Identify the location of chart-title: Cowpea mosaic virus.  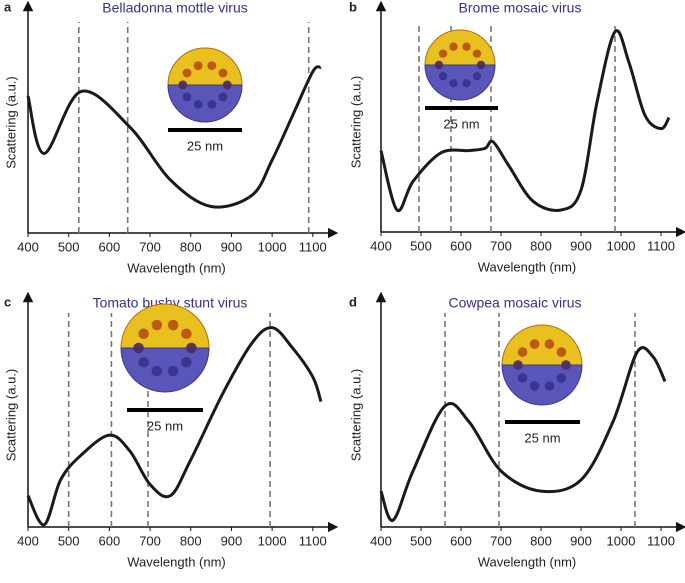
(514, 303).